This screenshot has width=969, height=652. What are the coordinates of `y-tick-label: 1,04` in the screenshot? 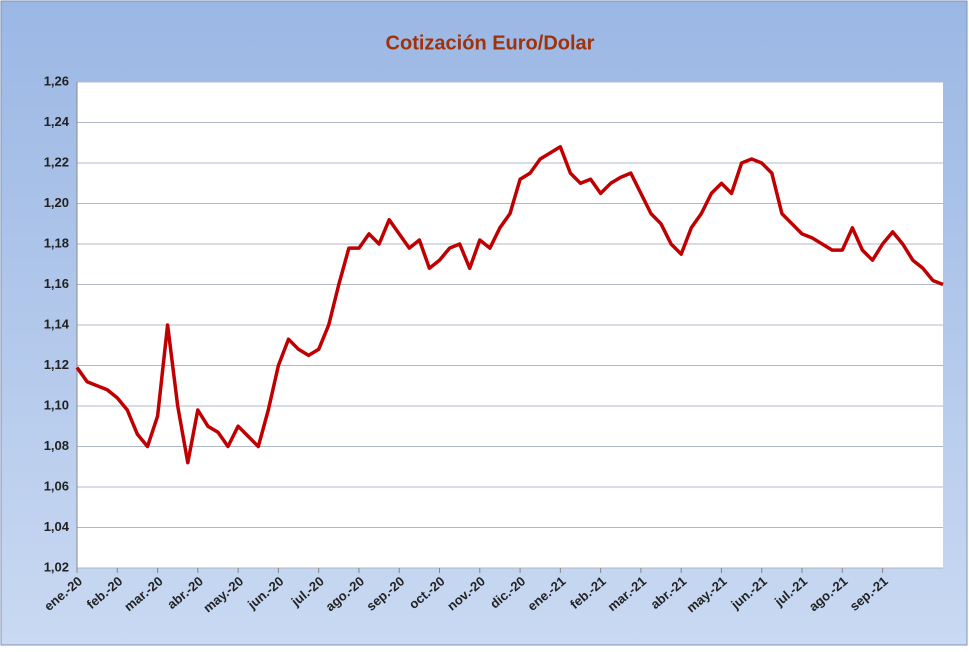 It's located at (57, 526).